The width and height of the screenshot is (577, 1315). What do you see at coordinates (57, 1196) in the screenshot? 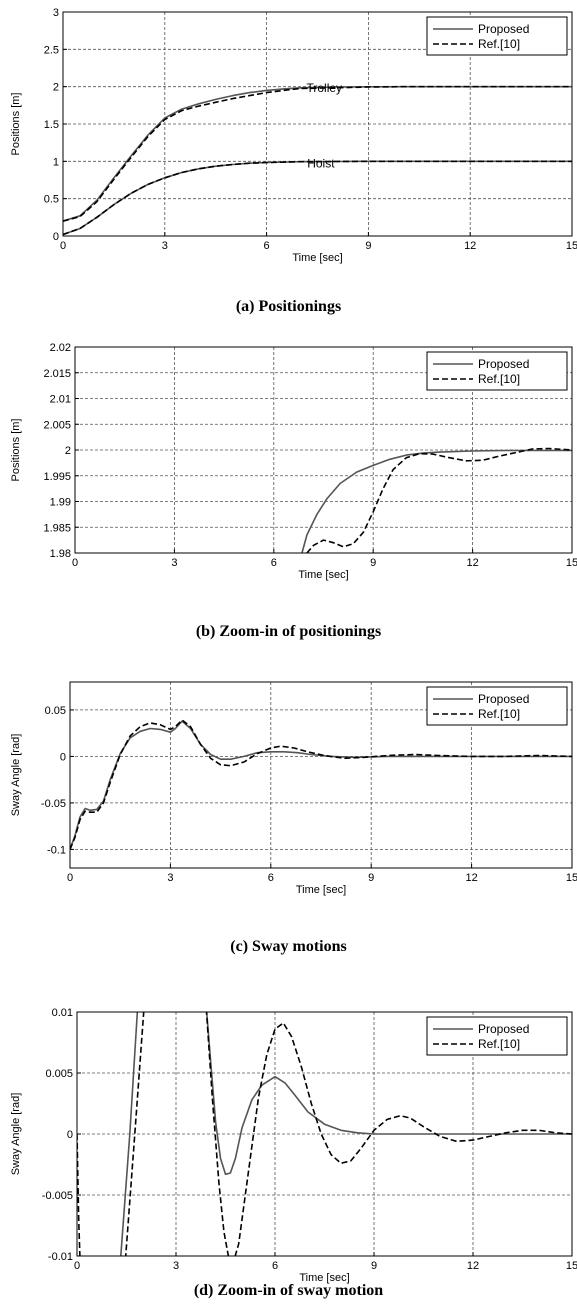
I see `y-tick-label: -0.005` at bounding box center [57, 1196].